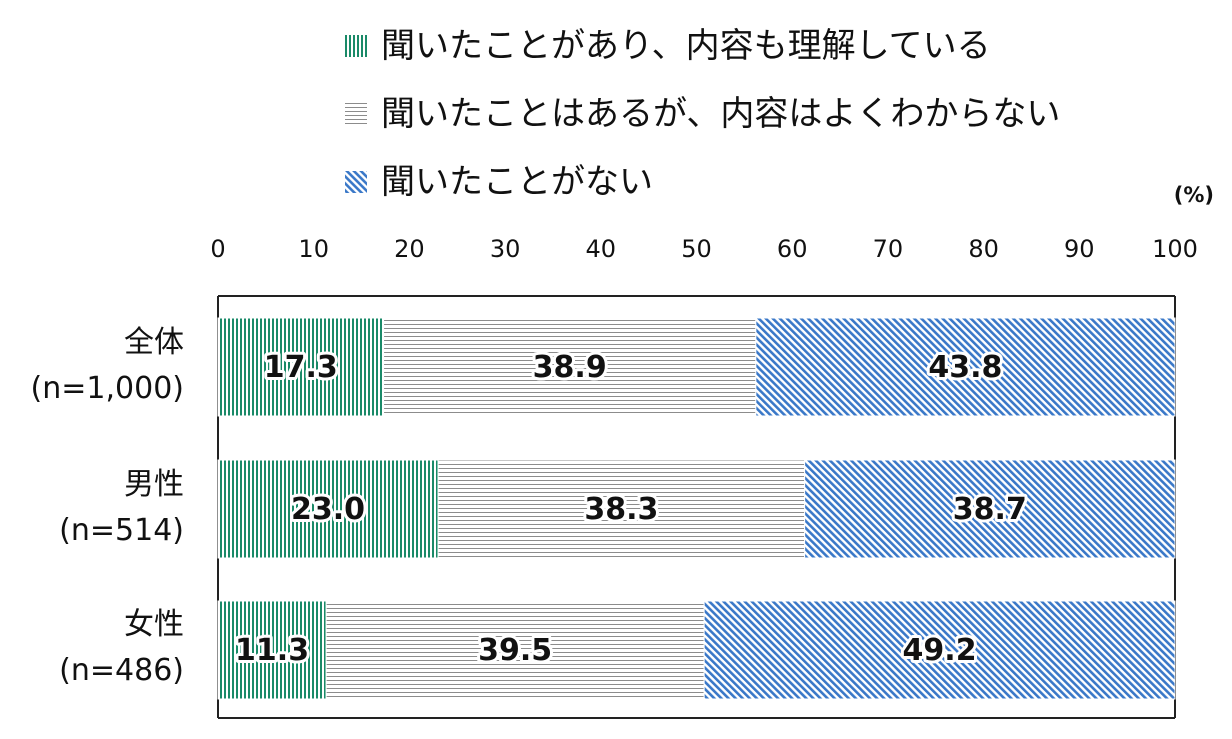 This screenshot has height=739, width=1232. What do you see at coordinates (356, 46) in the screenshot?
I see `vertical-stripe-swatch-icon` at bounding box center [356, 46].